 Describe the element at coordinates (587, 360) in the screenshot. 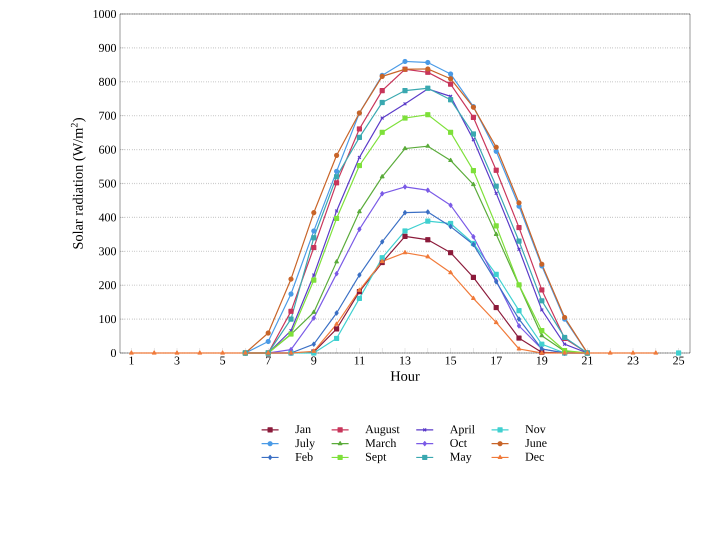

I see `x-tick-label: 21` at that location.